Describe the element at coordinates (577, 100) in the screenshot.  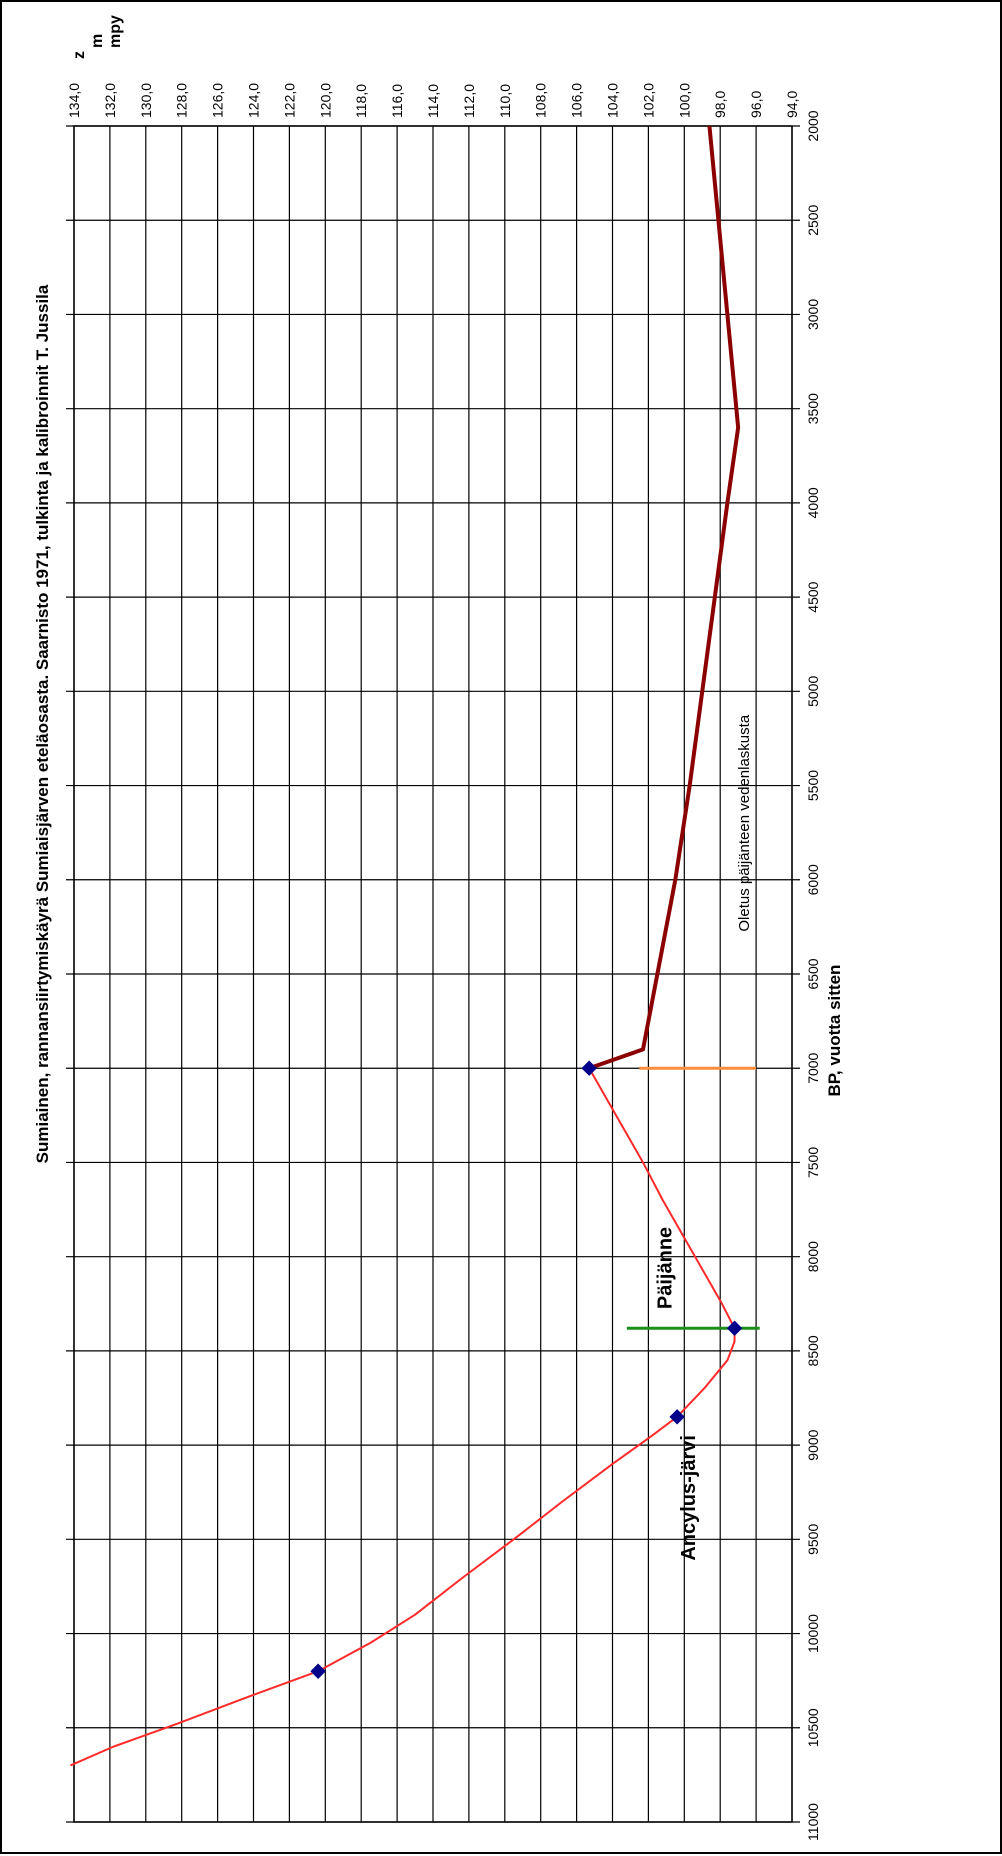
I see `value-tick-label: 106,0` at that location.